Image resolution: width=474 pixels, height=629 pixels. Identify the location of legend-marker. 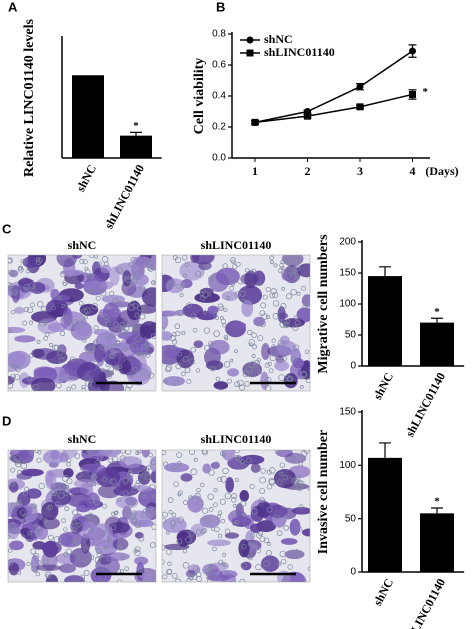
(250, 40).